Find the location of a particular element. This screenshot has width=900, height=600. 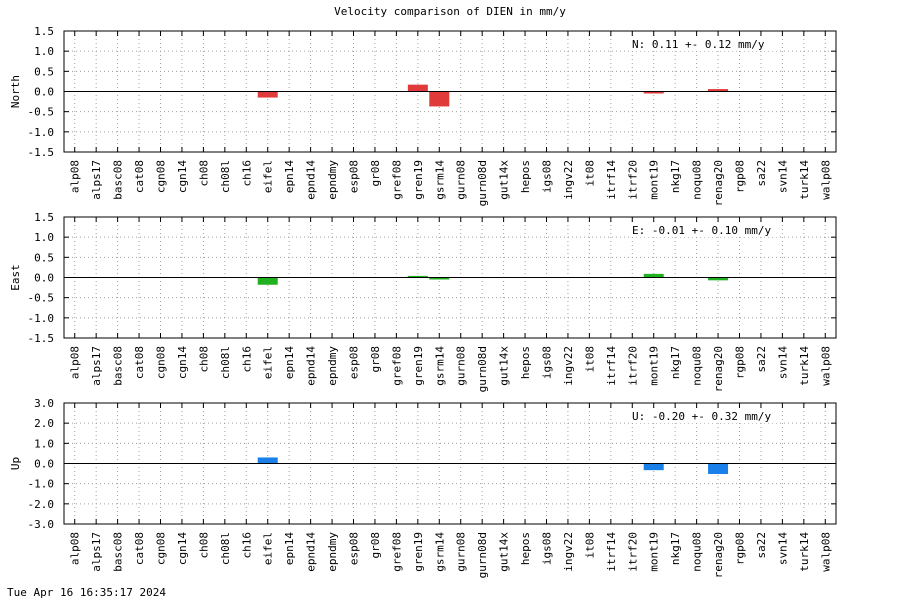

x-tick-label: igs08 is located at coordinates (547, 362).